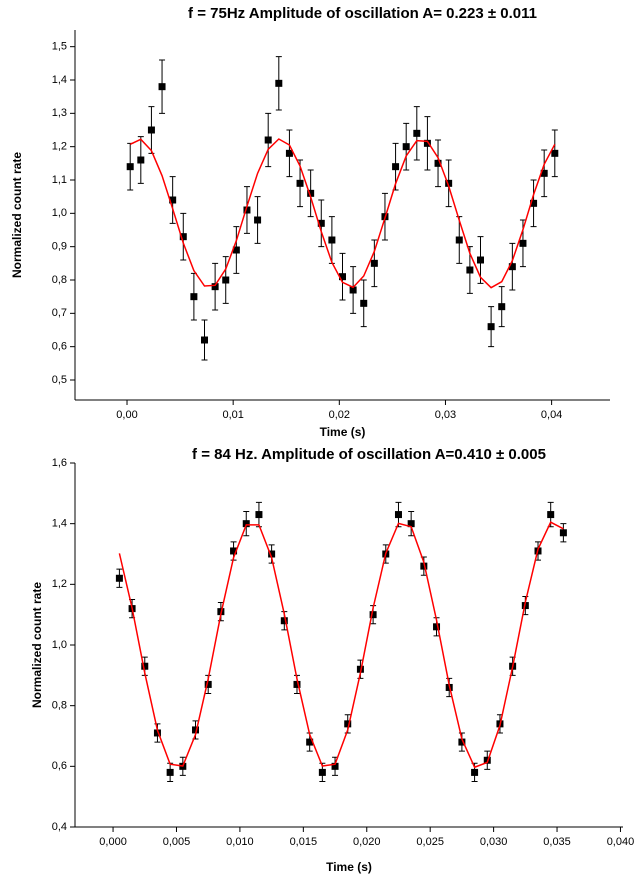 The image size is (638, 877). Describe the element at coordinates (240, 842) in the screenshot. I see `x-tick-label: 0,010` at that location.